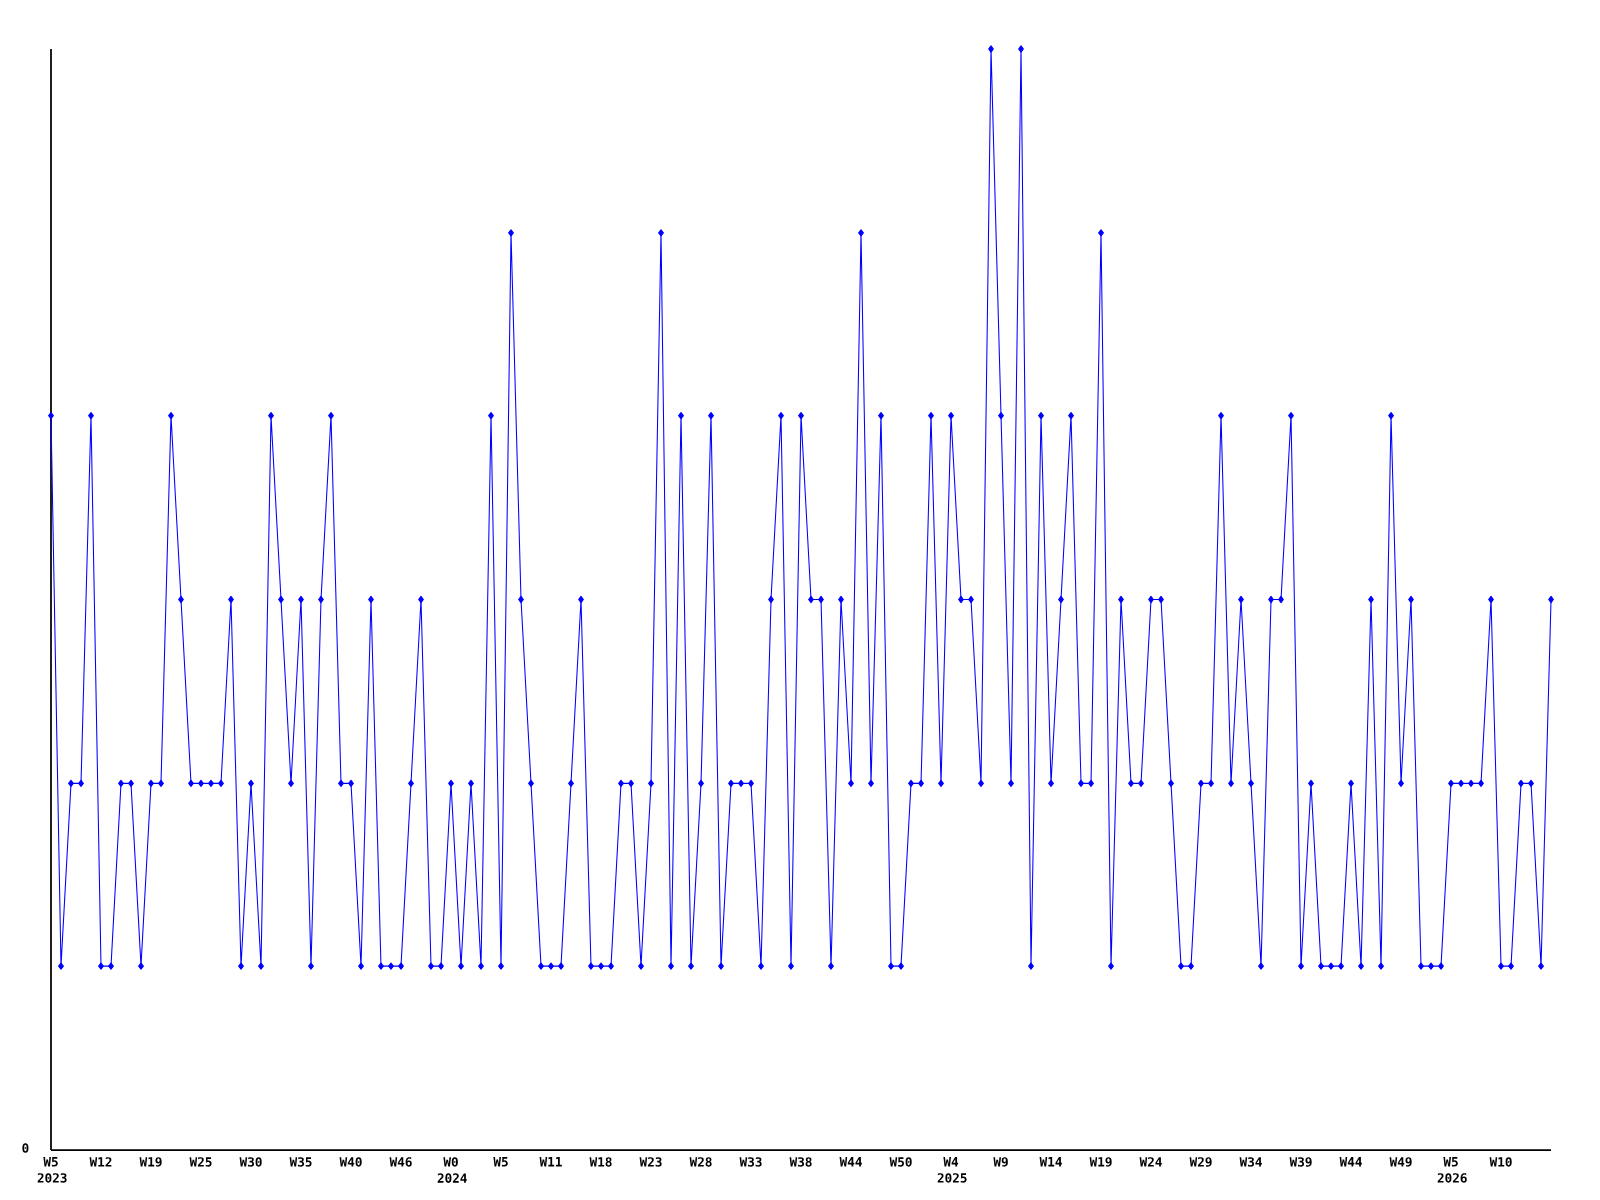 The height and width of the screenshot is (1200, 1600). I want to click on x-tick-label: W24, so click(1150, 1162).